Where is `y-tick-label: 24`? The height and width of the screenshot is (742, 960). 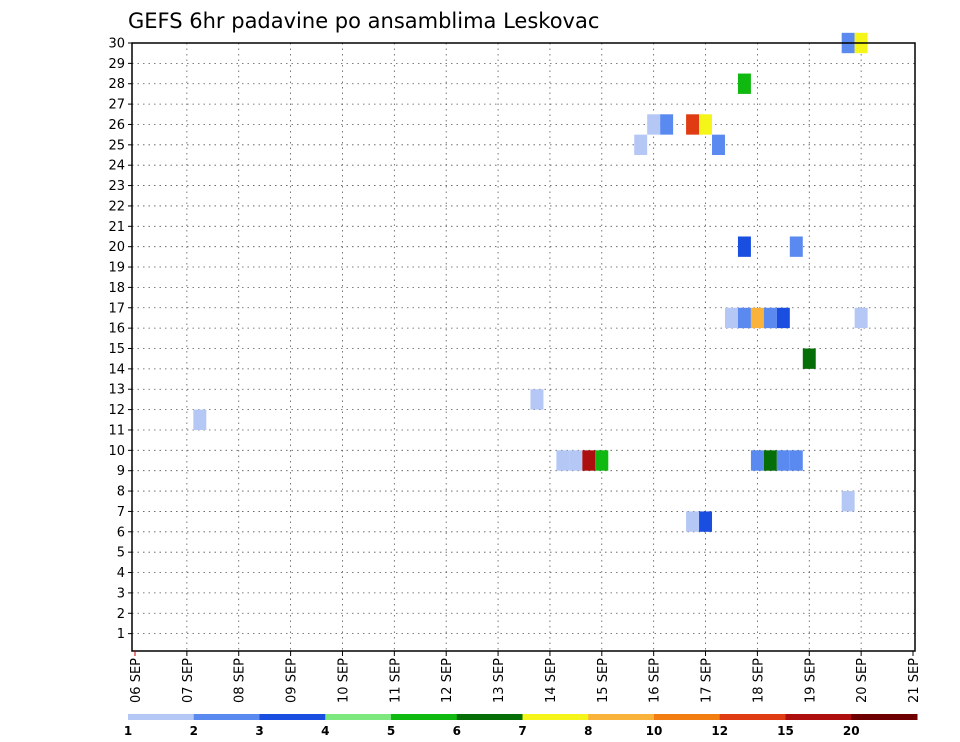
y-tick-label: 24 is located at coordinates (116, 166).